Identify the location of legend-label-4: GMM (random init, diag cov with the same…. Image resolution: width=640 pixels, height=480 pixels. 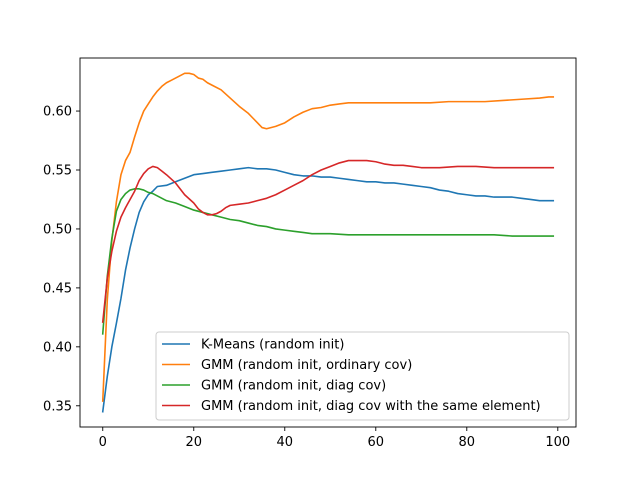
(371, 406).